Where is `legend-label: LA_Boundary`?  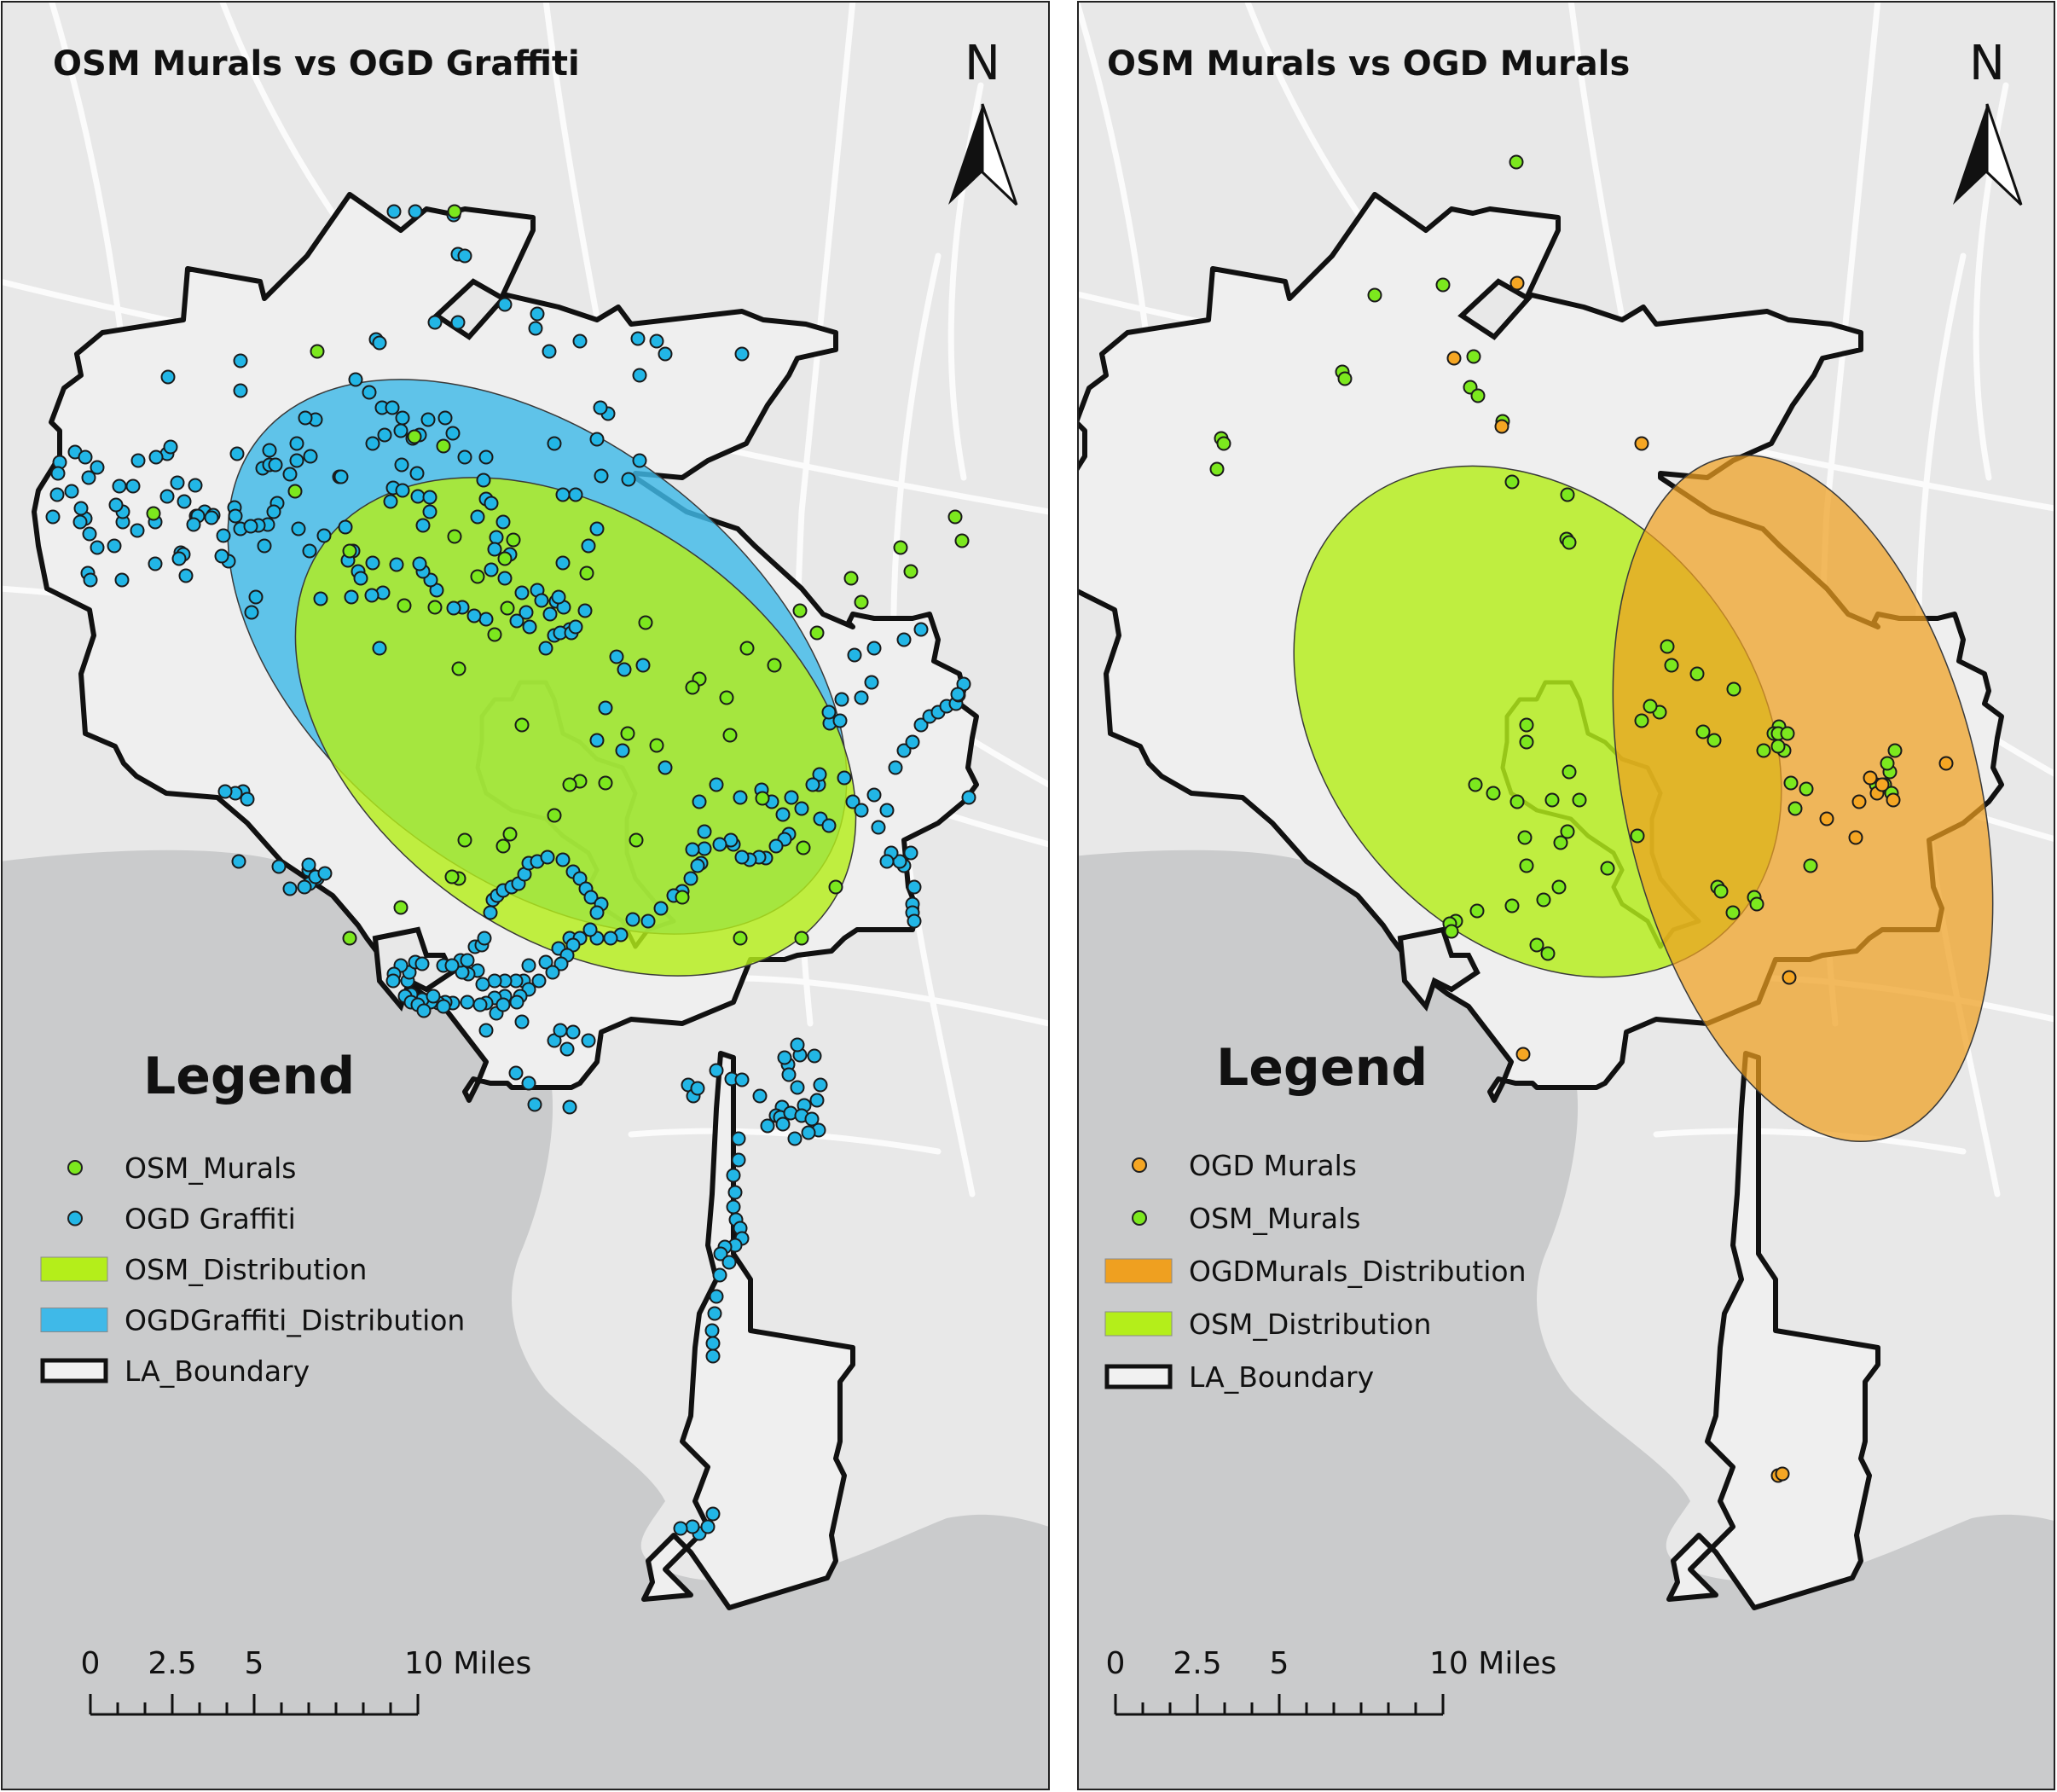 legend-label: LA_Boundary is located at coordinates (217, 1371).